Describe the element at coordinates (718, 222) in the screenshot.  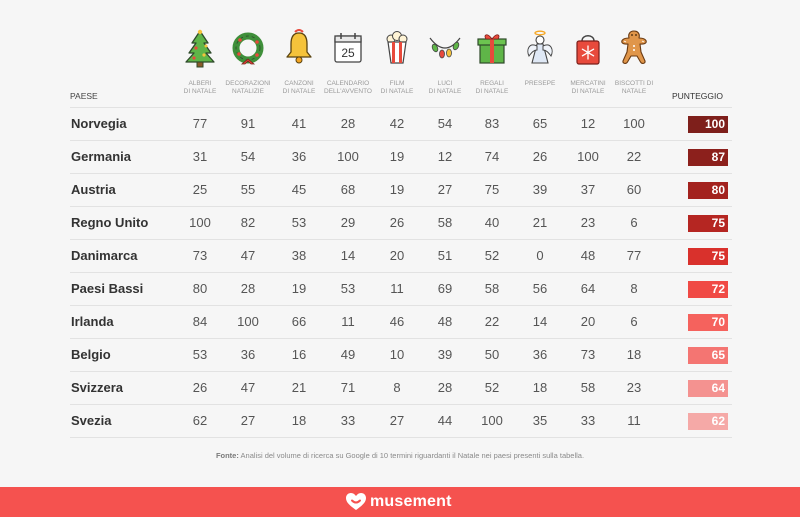
I see `score-value: 75` at that location.